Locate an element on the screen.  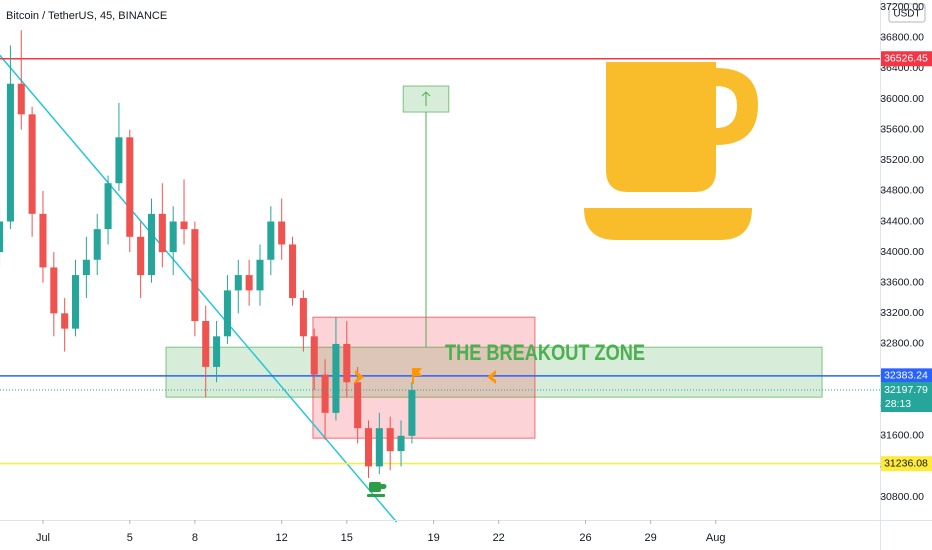
arrow-markers is located at coordinates (425, 376).